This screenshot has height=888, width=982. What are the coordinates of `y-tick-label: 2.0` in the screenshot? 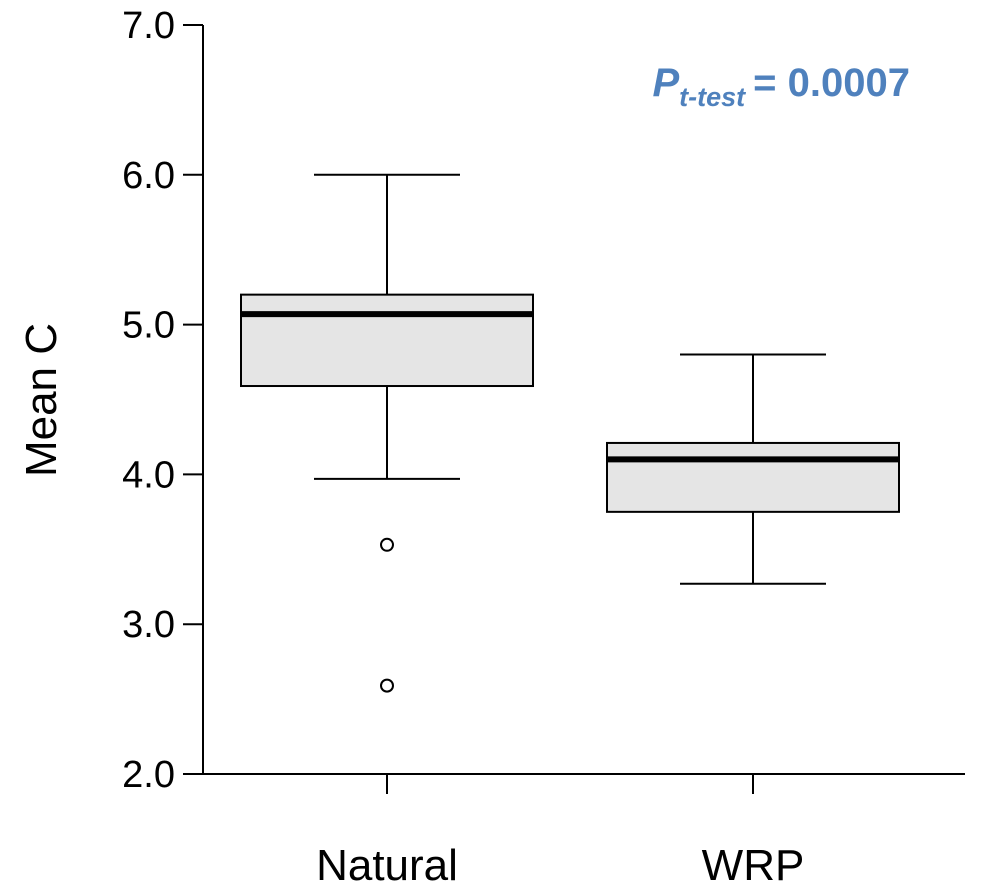 It's located at (148, 775).